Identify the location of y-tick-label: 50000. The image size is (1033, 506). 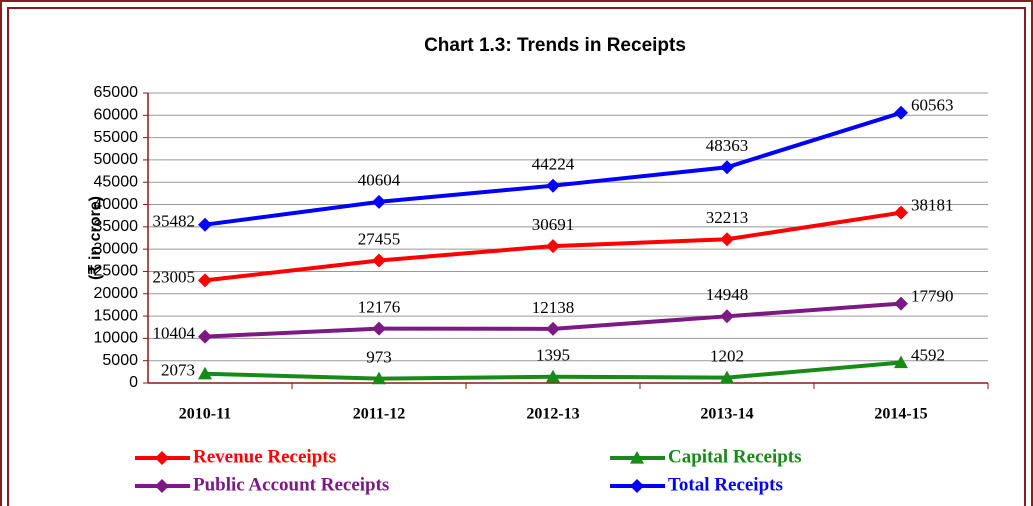
(116, 159).